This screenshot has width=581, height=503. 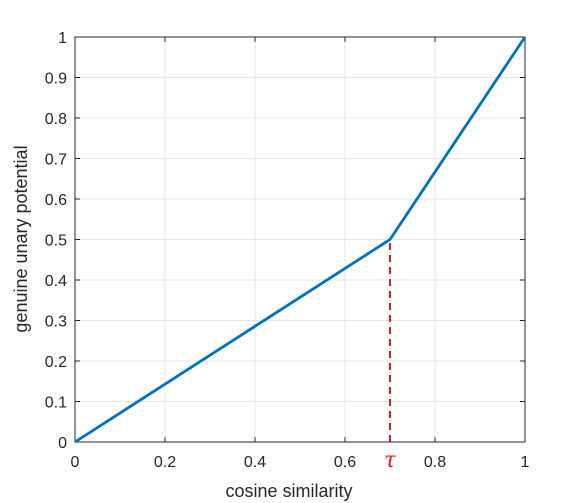 I want to click on y-tick-label: 0, so click(x=62, y=443).